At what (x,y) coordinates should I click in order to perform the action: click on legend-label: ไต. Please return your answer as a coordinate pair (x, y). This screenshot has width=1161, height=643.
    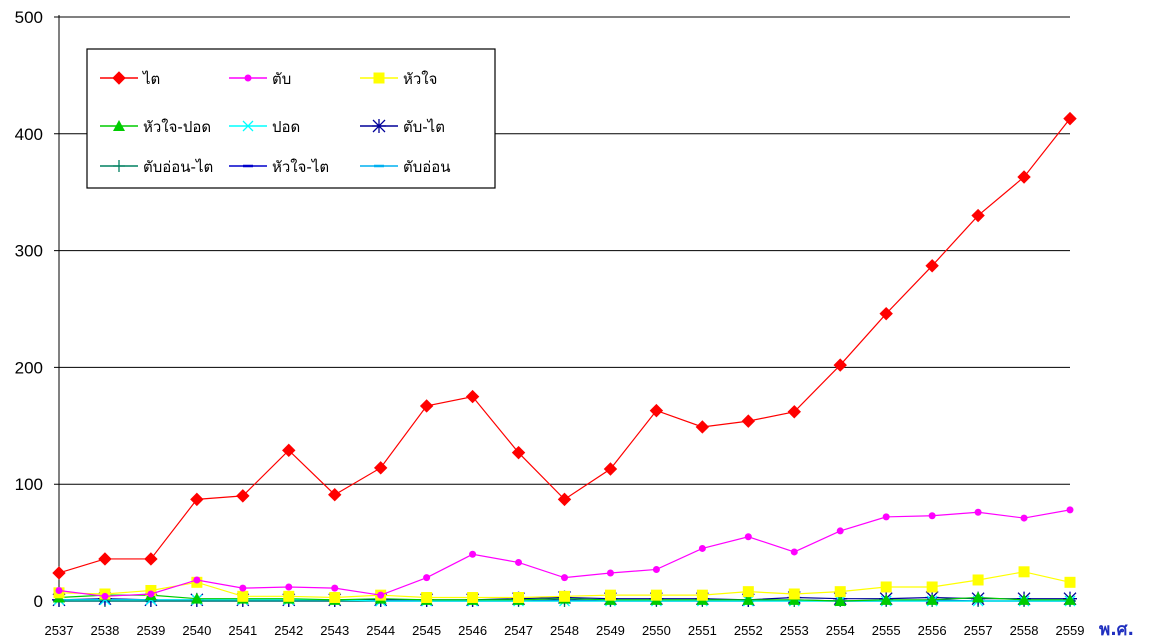
    Looking at the image, I should click on (151, 79).